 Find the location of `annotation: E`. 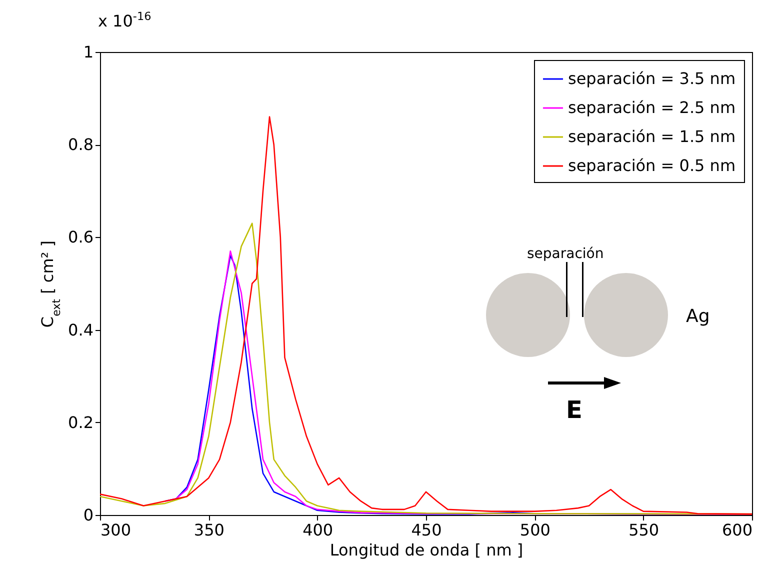

annotation: E is located at coordinates (574, 410).